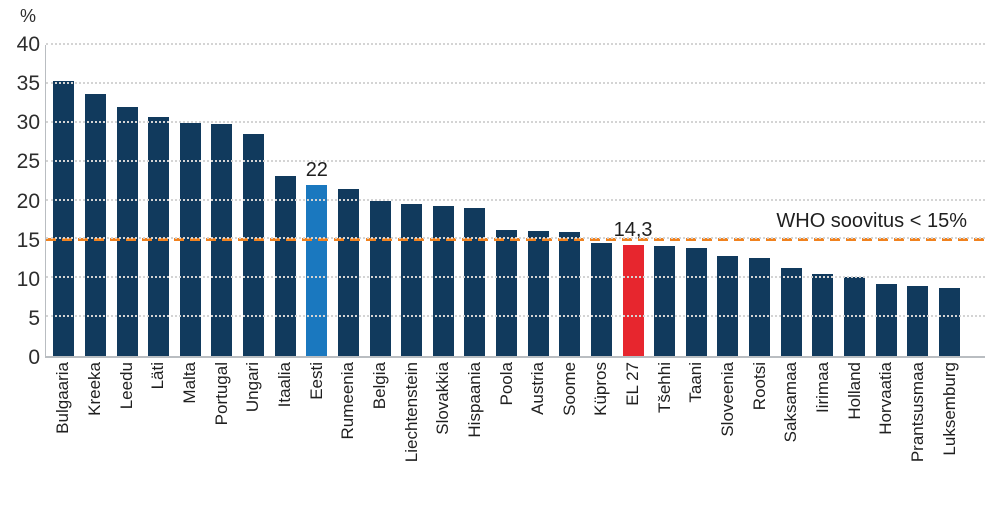  I want to click on bar-rumeenia, so click(348, 272).